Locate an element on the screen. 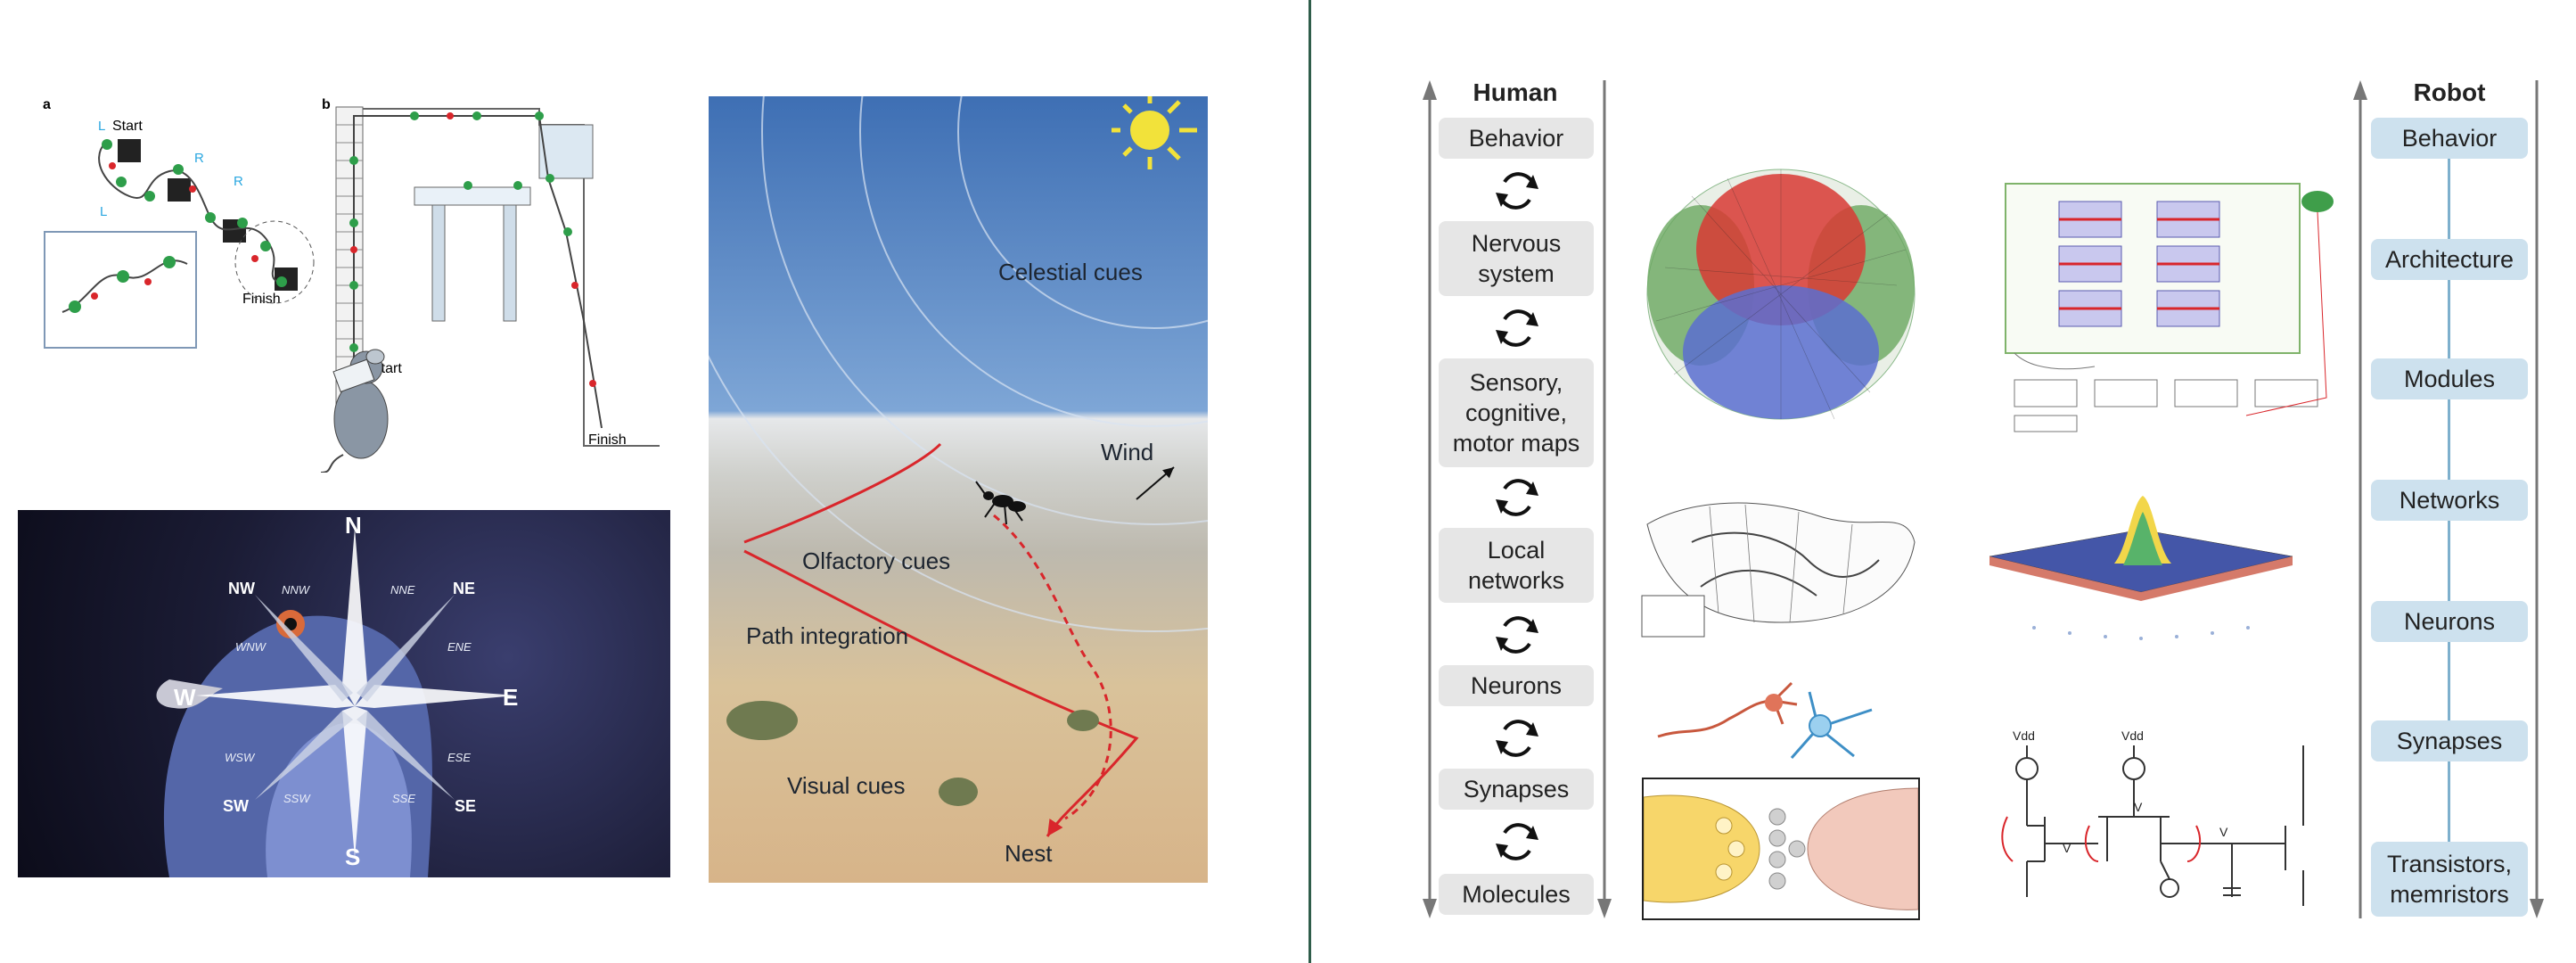  compass-nnw: NNW is located at coordinates (296, 590).